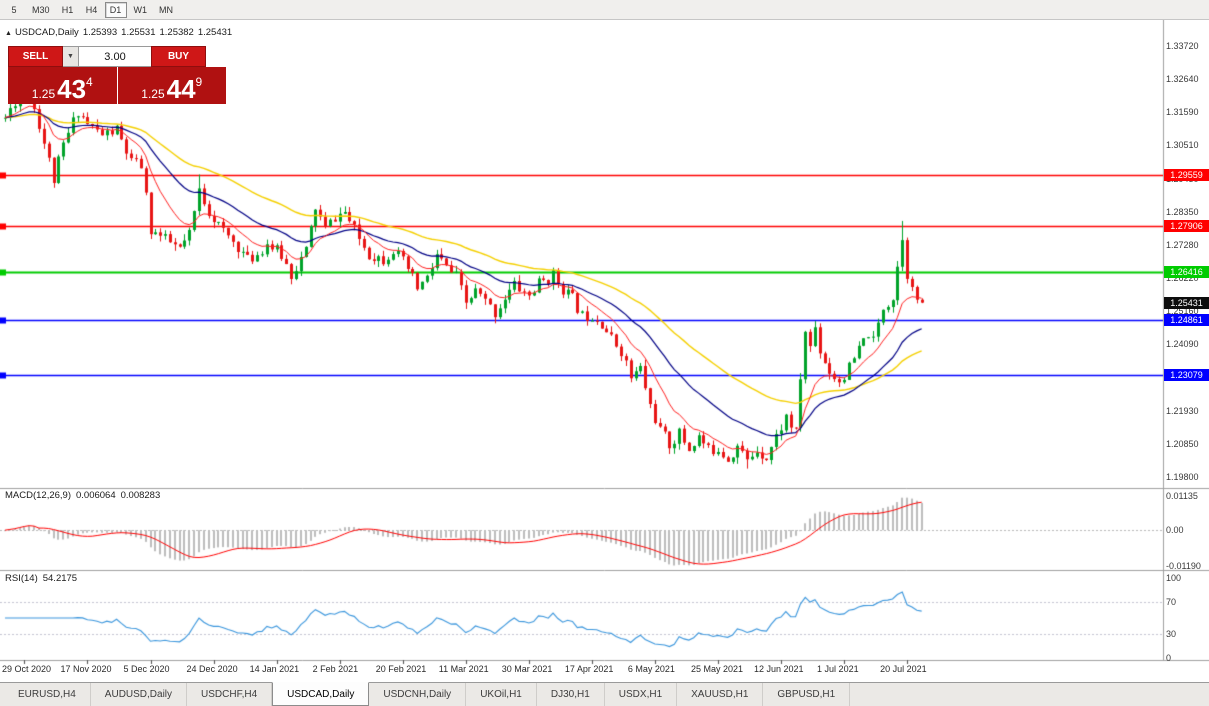 This screenshot has width=1209, height=706. Describe the element at coordinates (716, 669) in the screenshot. I see `date-axis-label: 25 May 2021` at that location.